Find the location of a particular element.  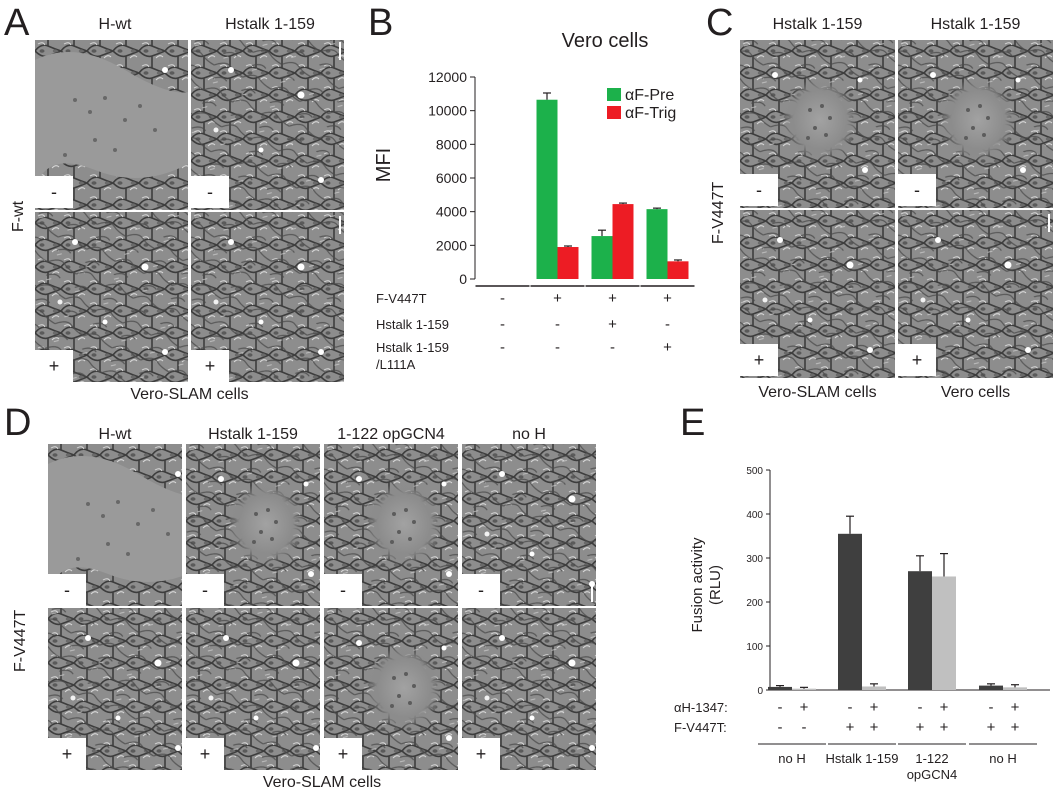

panel-d-col-title-4: no H is located at coordinates (529, 434).